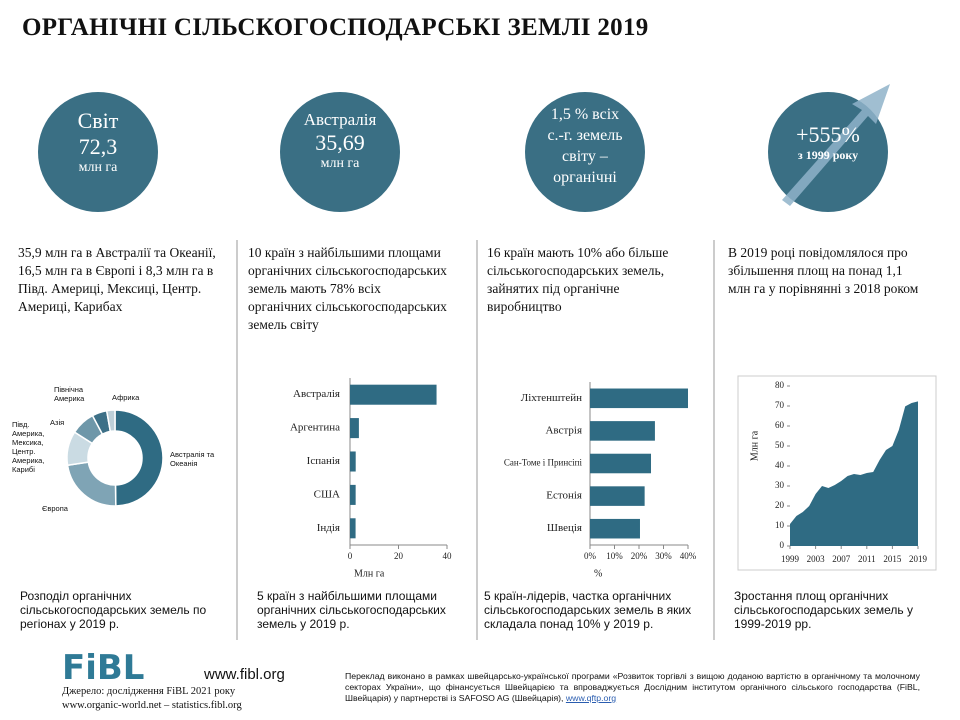 This screenshot has width=960, height=720. I want to click on donut-label: Північна Америка, so click(69, 394).